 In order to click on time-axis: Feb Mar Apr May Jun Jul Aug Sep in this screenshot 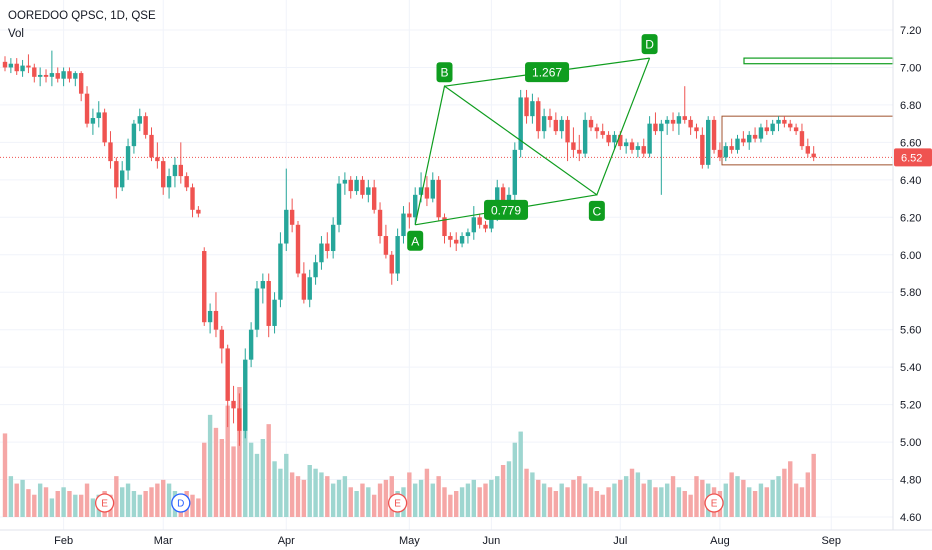, I will do `click(466, 538)`.